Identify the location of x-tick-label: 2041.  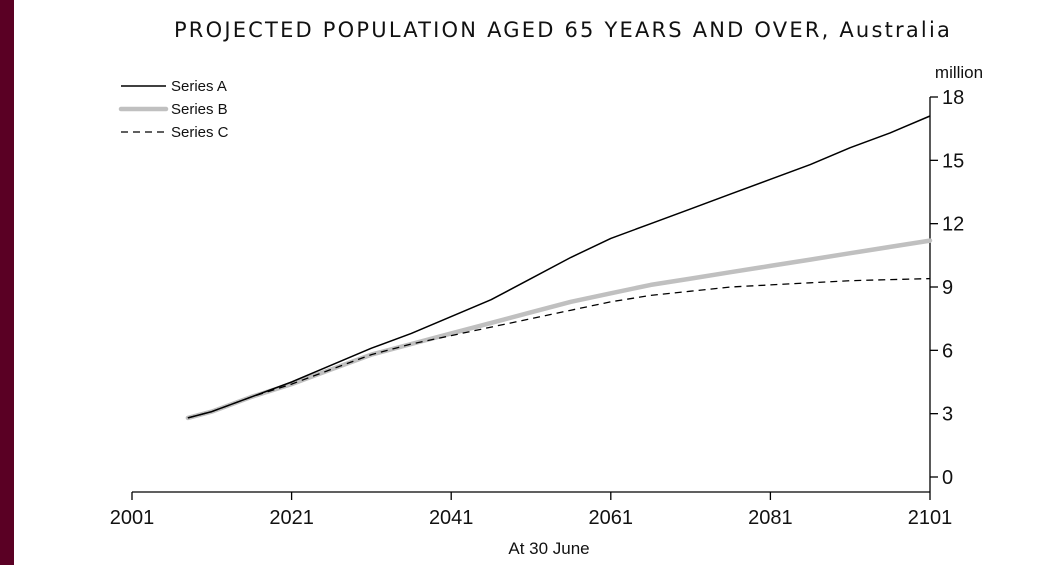
(451, 518).